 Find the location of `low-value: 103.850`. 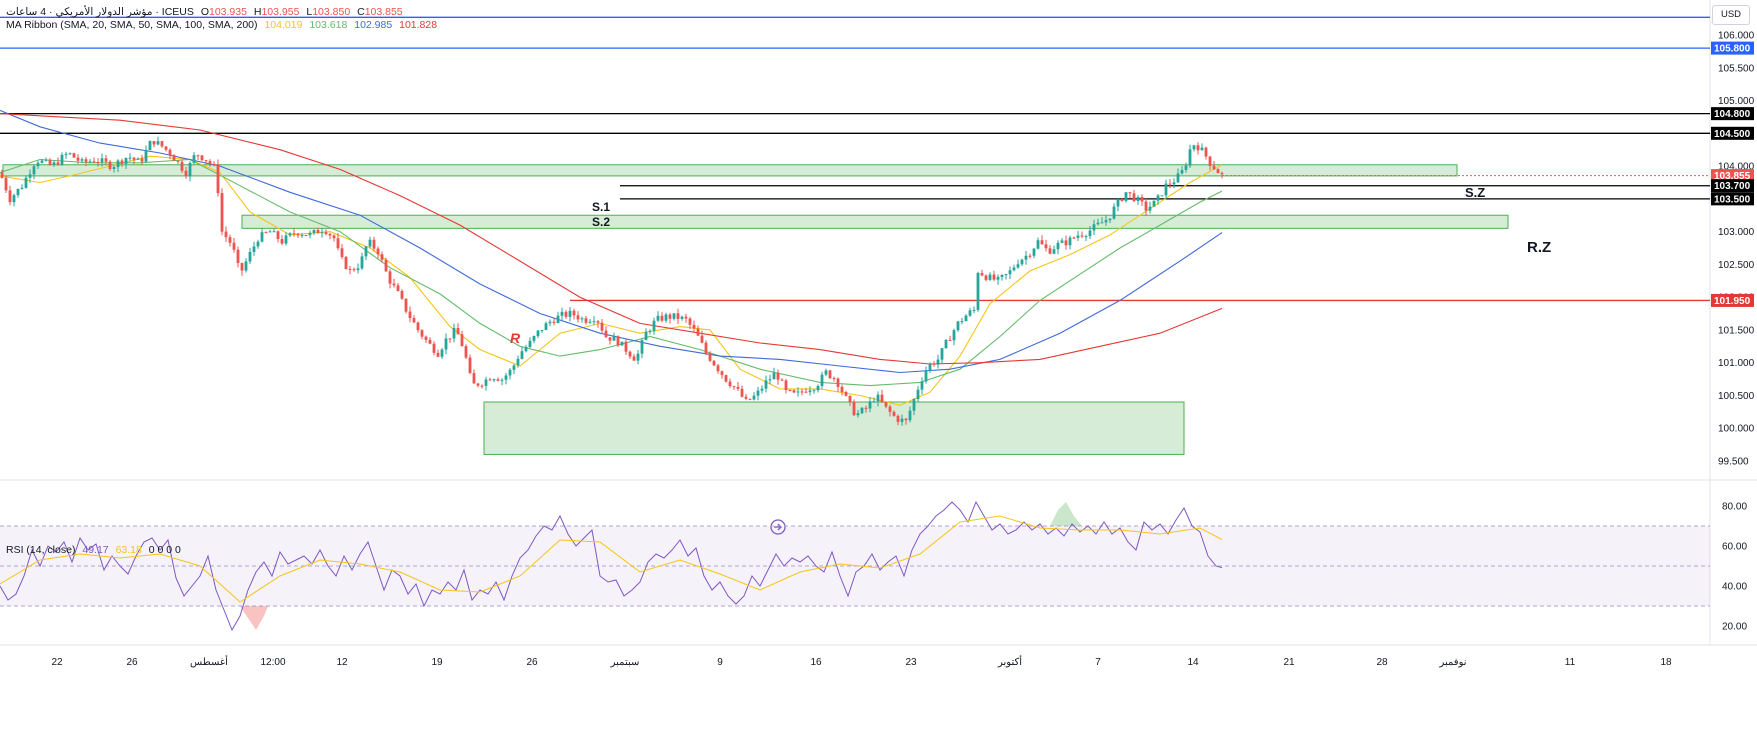

low-value: 103.850 is located at coordinates (331, 12).